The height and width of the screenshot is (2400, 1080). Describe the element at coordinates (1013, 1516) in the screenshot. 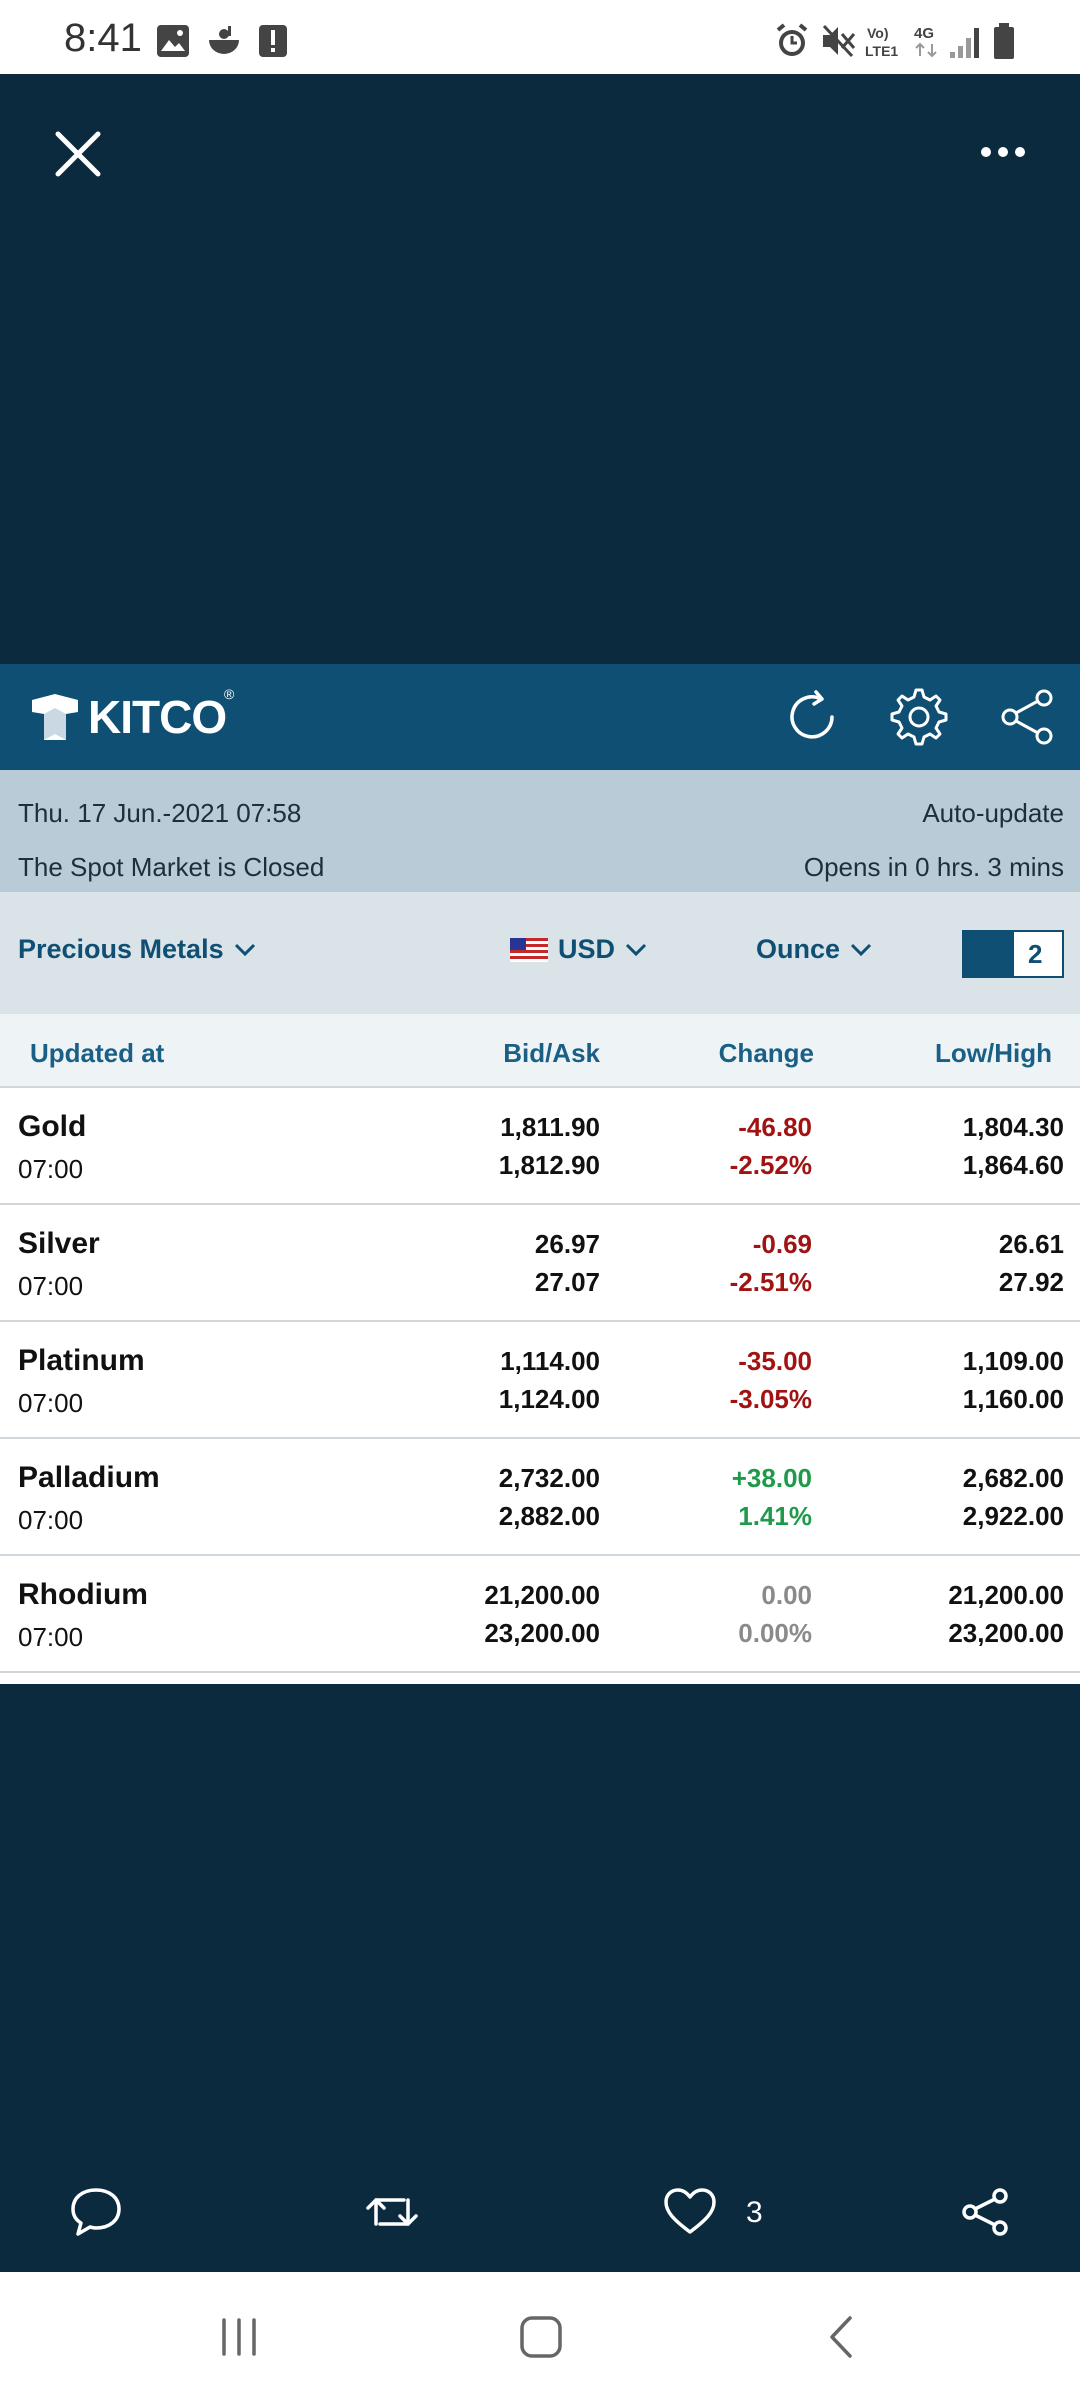

I see `high-value: 2,922.00` at that location.